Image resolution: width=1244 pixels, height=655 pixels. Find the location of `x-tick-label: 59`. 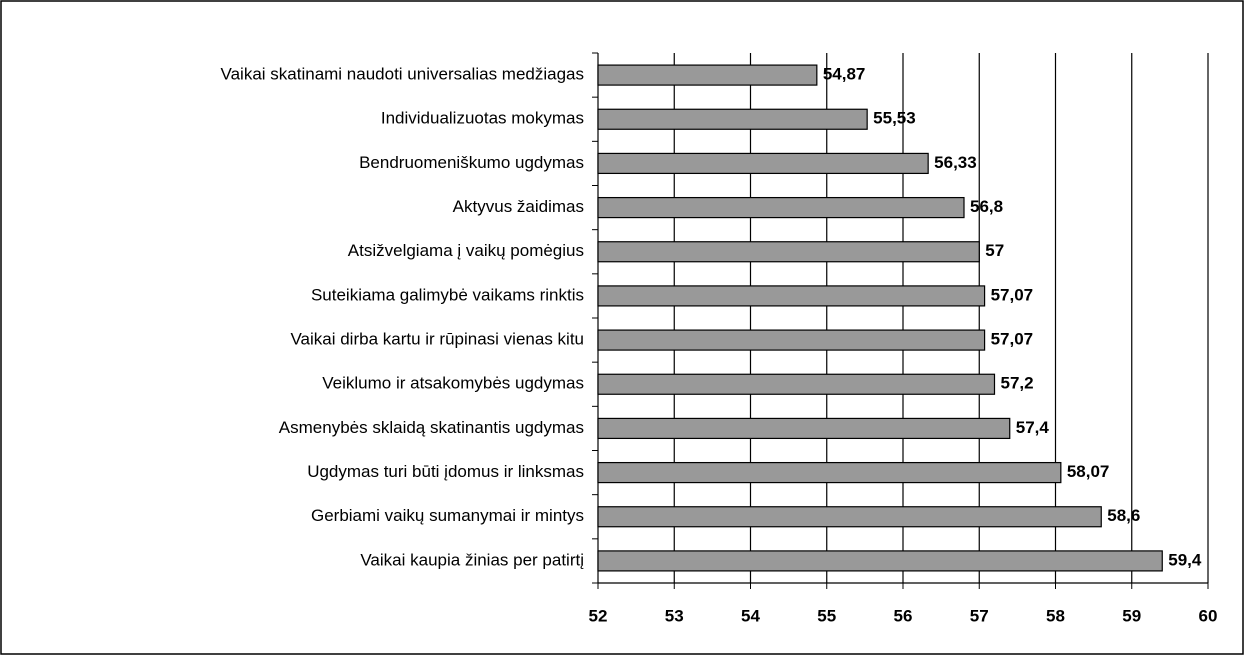

x-tick-label: 59 is located at coordinates (1131, 615).